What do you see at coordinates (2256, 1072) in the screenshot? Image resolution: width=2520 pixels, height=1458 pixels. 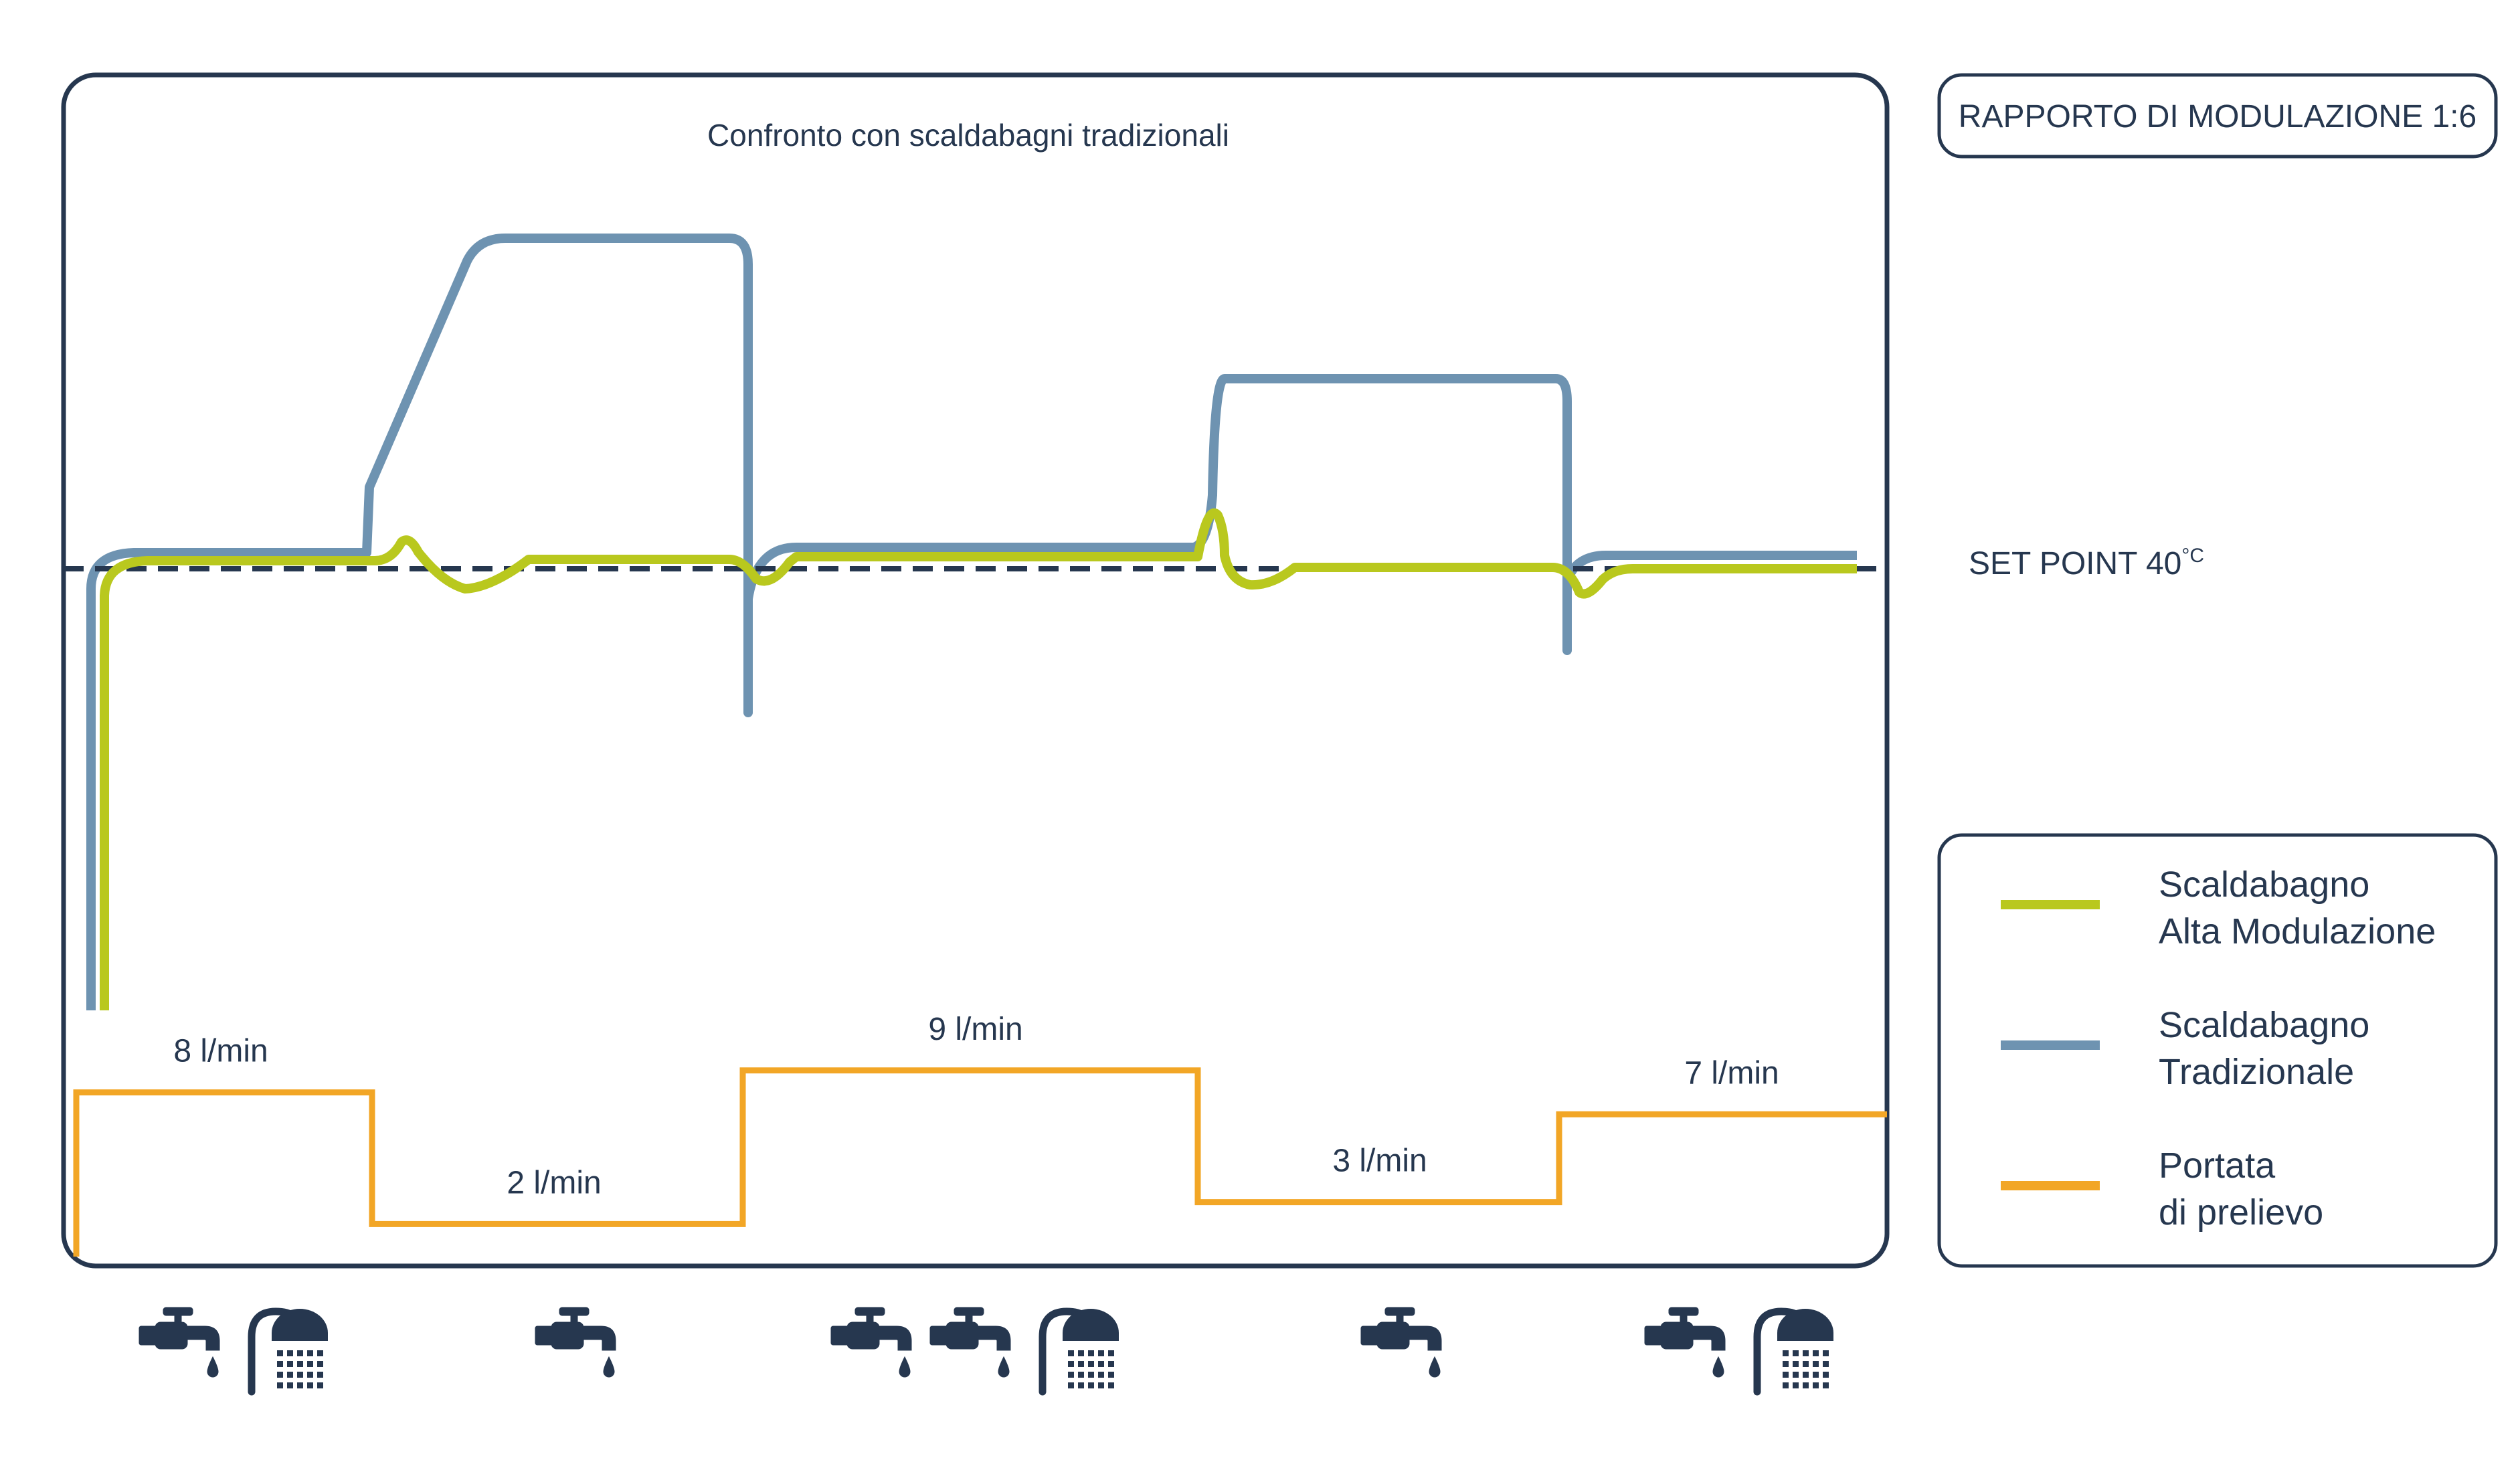 I see `legend-label-trad: Tradizionale` at bounding box center [2256, 1072].